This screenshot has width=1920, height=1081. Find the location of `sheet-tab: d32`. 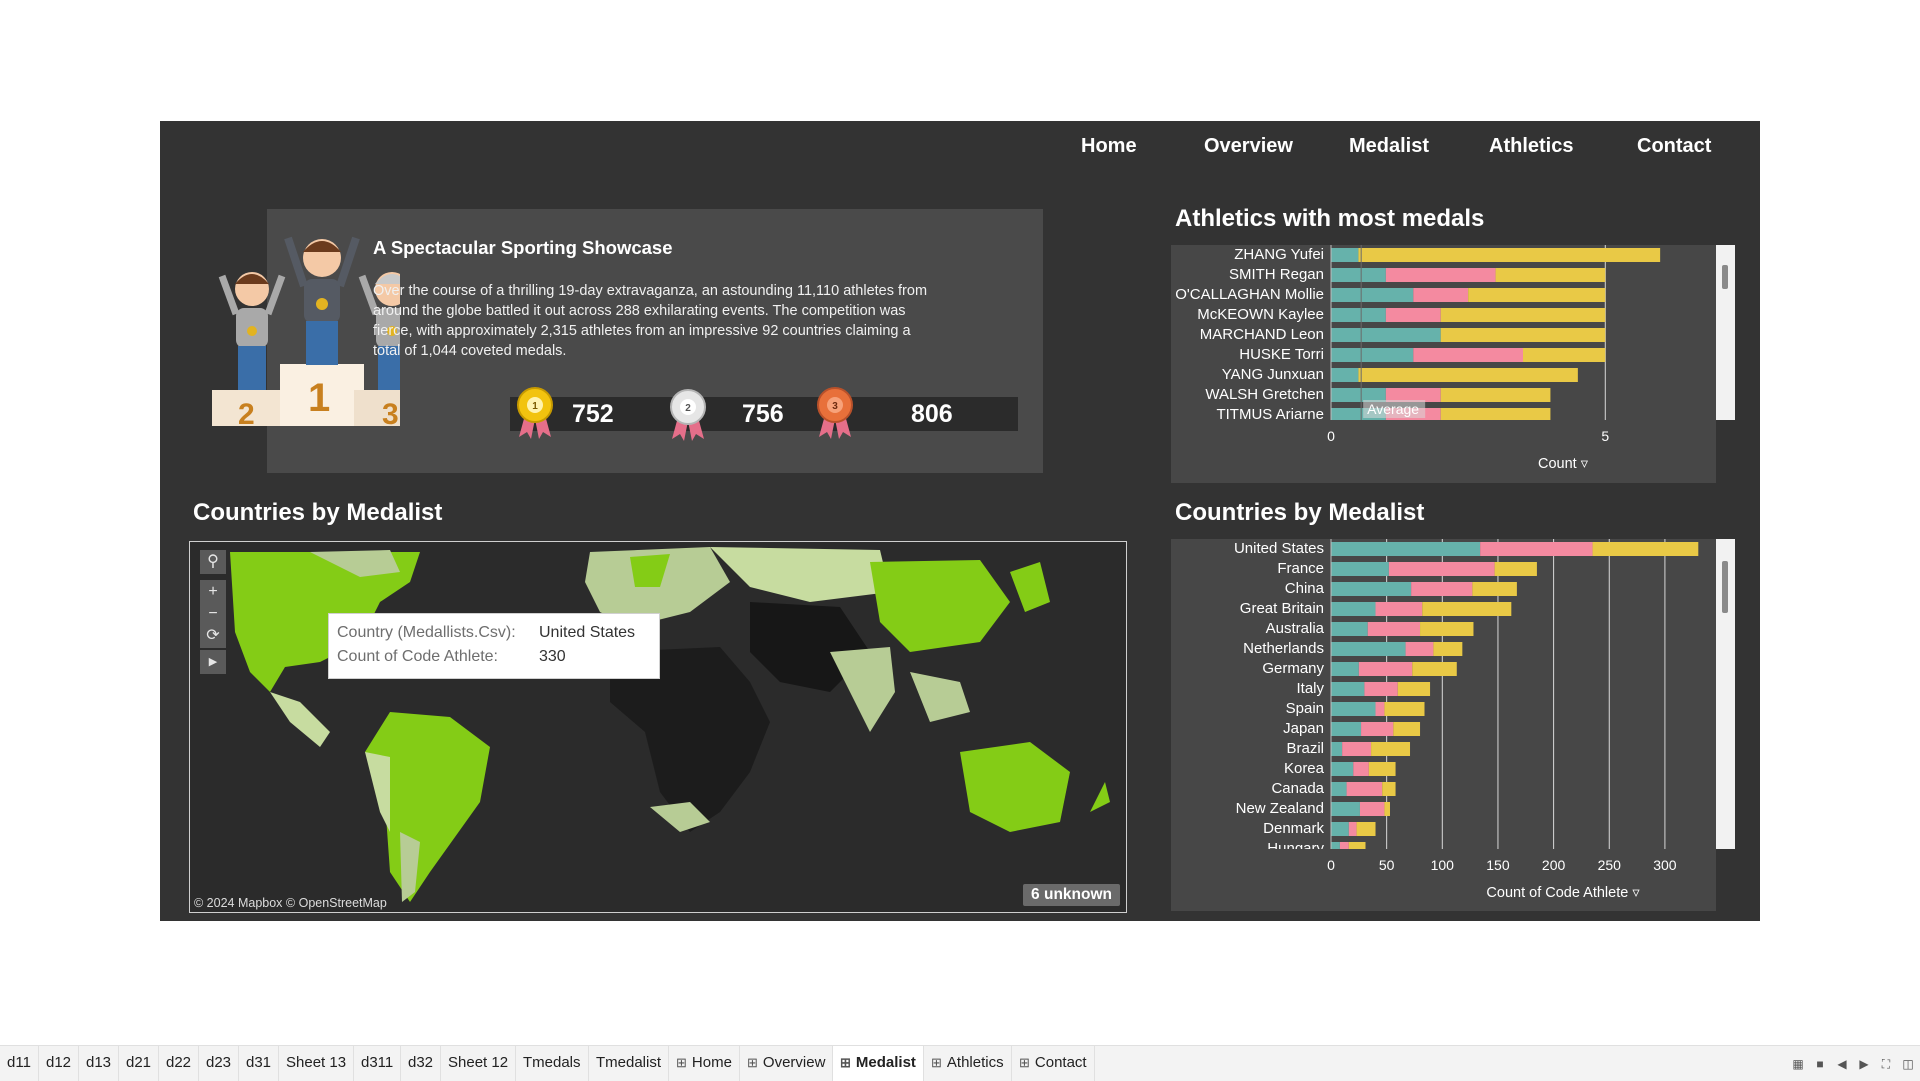

sheet-tab: d32 is located at coordinates (421, 1063).